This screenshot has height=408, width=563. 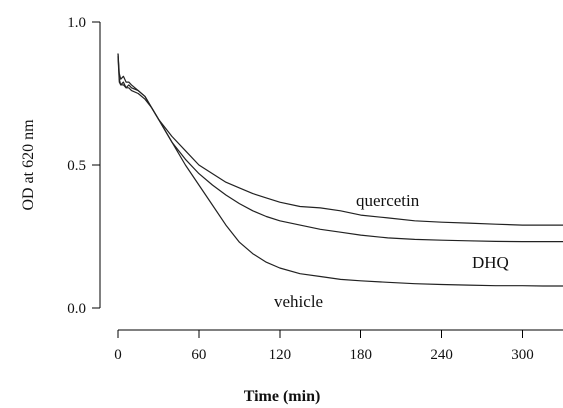 What do you see at coordinates (280, 355) in the screenshot?
I see `x-tick-label: 120` at bounding box center [280, 355].